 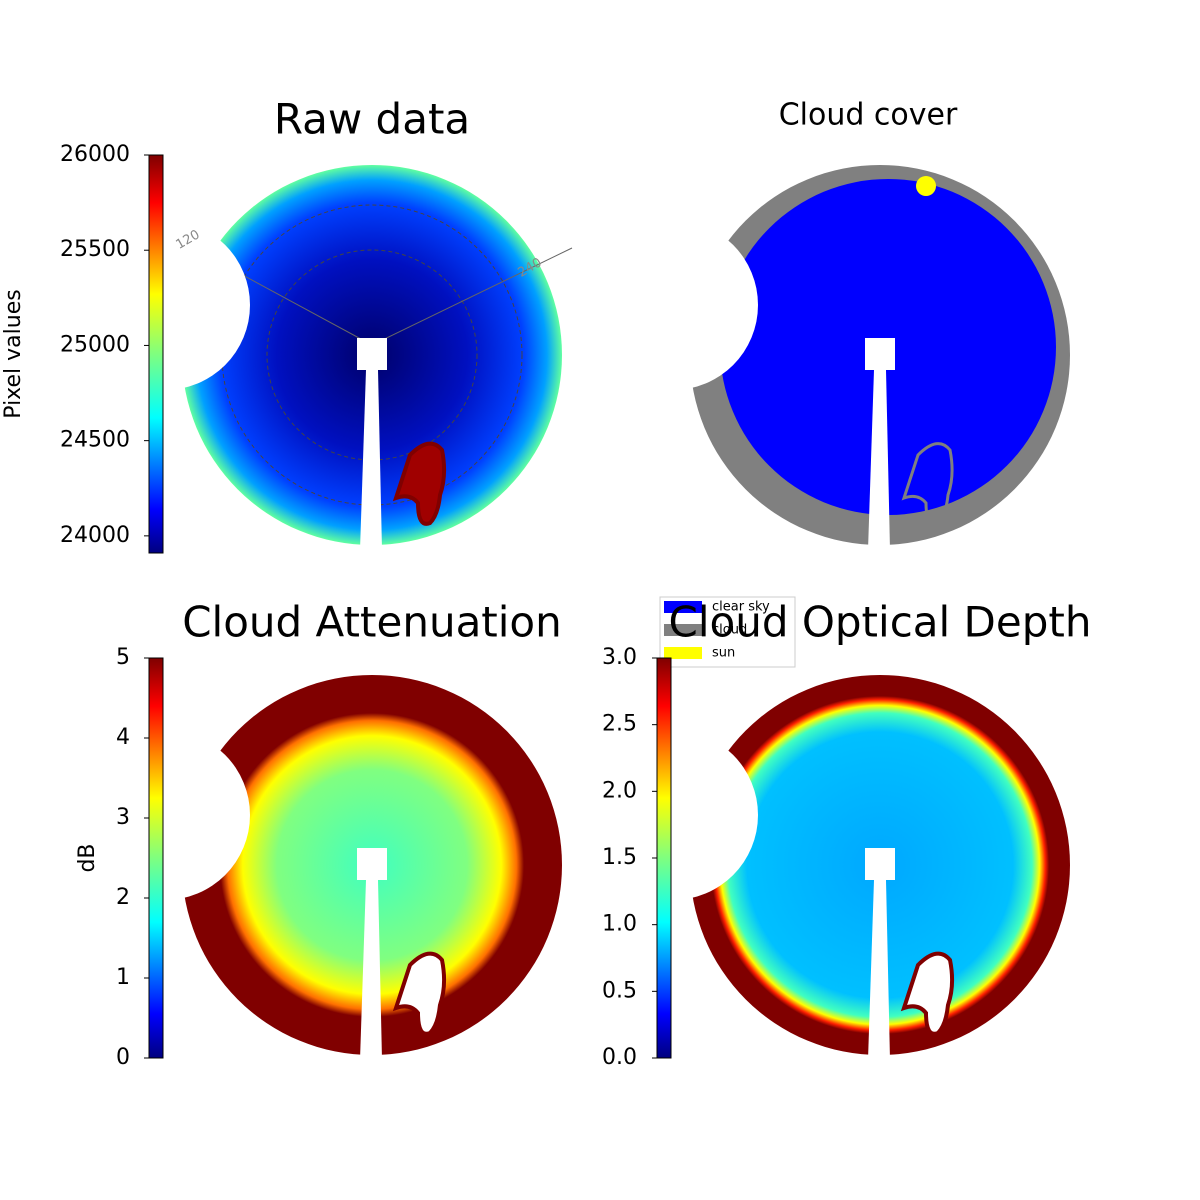 What do you see at coordinates (95, 154) in the screenshot?
I see `colorbar-tick-label: 26000` at bounding box center [95, 154].